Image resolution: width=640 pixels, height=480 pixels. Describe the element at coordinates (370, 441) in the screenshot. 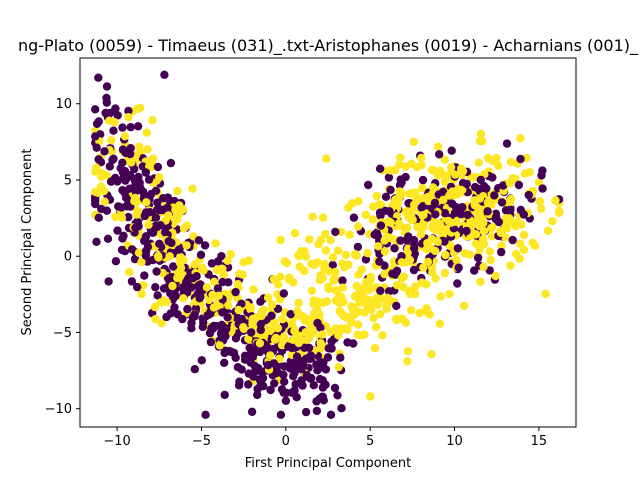

I see `x-tick-label: 5` at that location.